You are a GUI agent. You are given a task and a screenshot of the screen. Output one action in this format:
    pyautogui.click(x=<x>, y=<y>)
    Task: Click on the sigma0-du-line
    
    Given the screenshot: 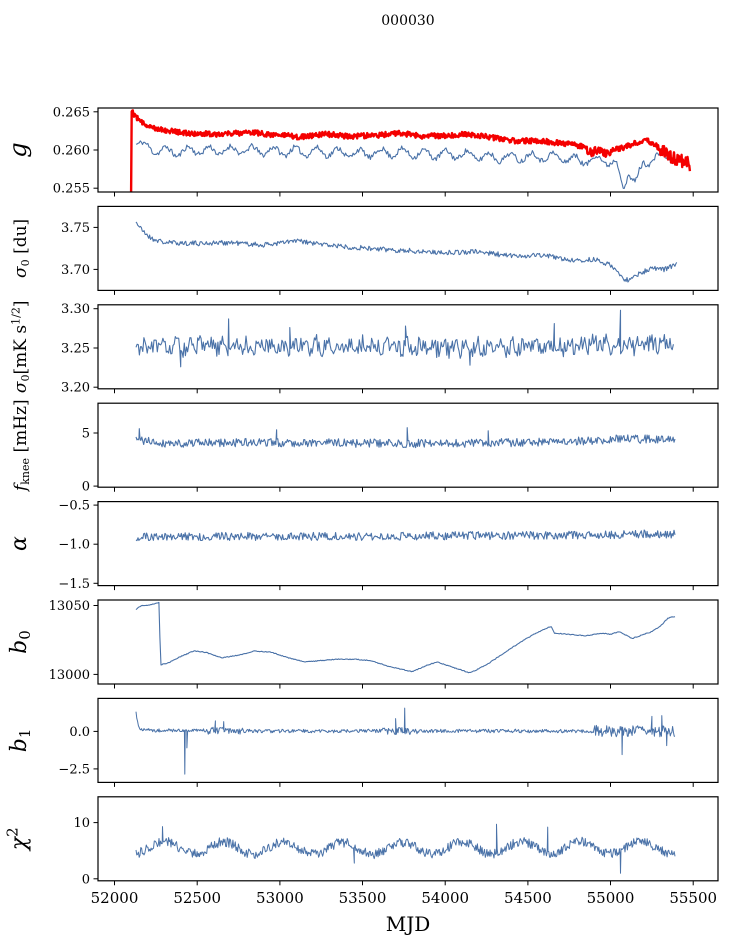 What is the action you would take?
    pyautogui.click(x=406, y=252)
    